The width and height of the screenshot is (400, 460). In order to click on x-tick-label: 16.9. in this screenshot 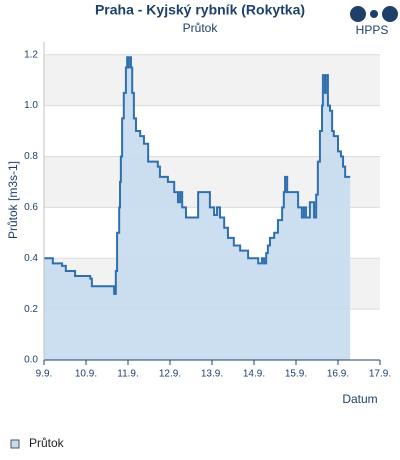, I will do `click(338, 374)`.